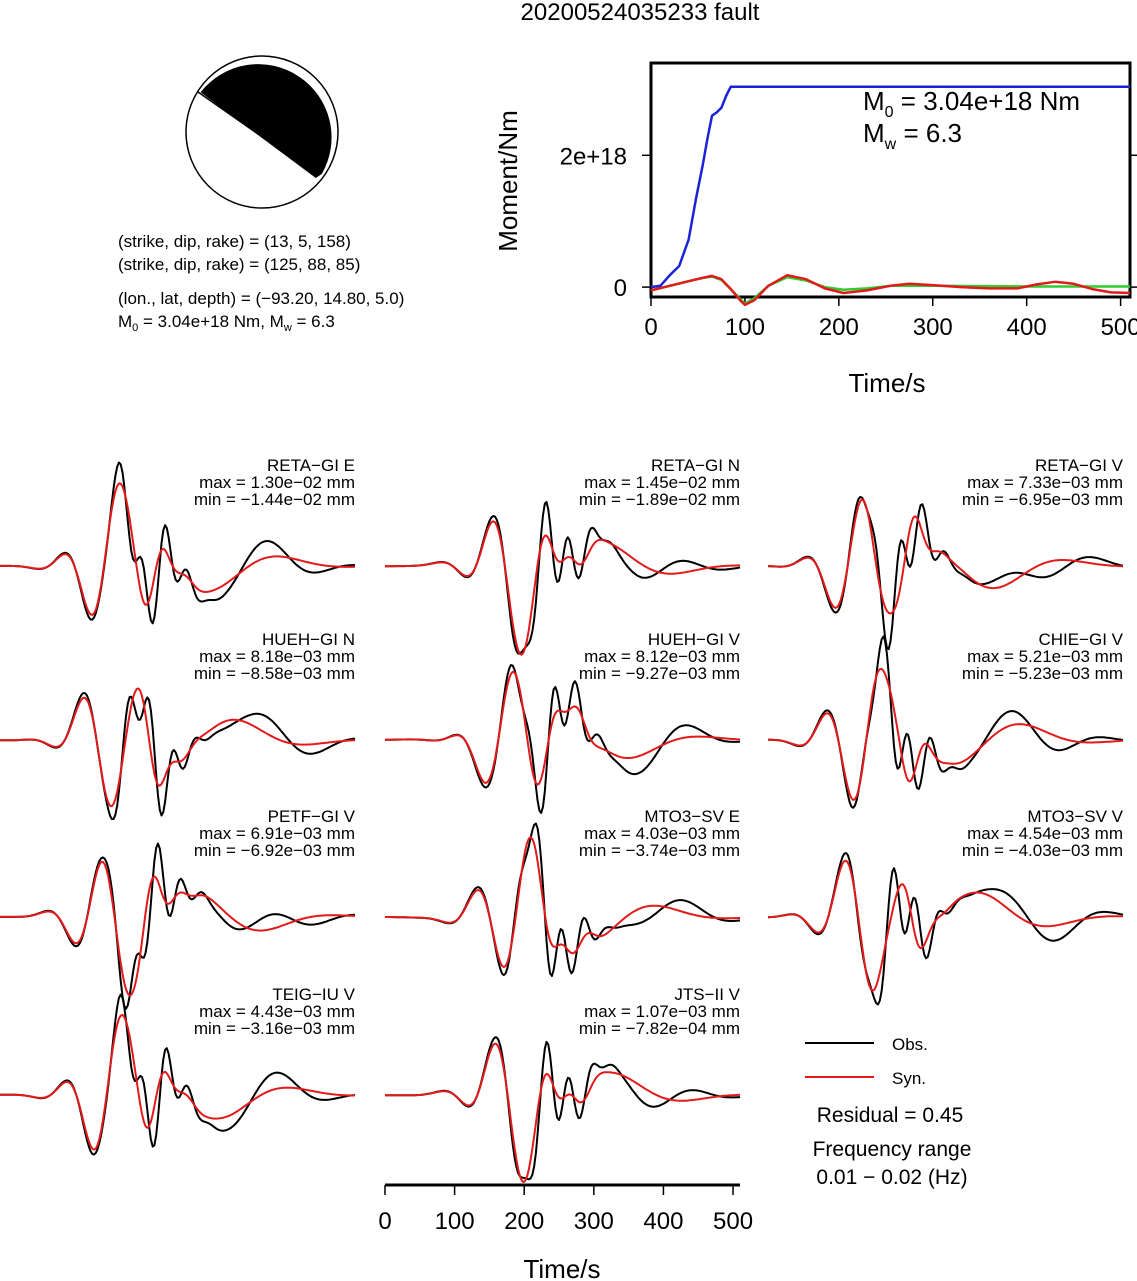  Describe the element at coordinates (662, 1011) in the screenshot. I see `station-max: max = 1.07e−03 mm` at that location.